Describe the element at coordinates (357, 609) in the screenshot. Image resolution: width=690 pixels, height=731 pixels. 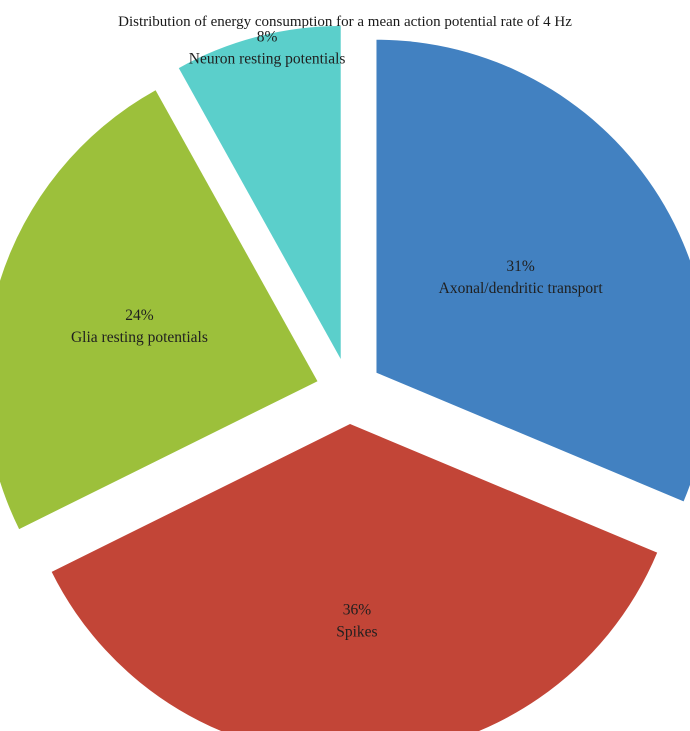
I see `slice-value-label: 36%` at that location.